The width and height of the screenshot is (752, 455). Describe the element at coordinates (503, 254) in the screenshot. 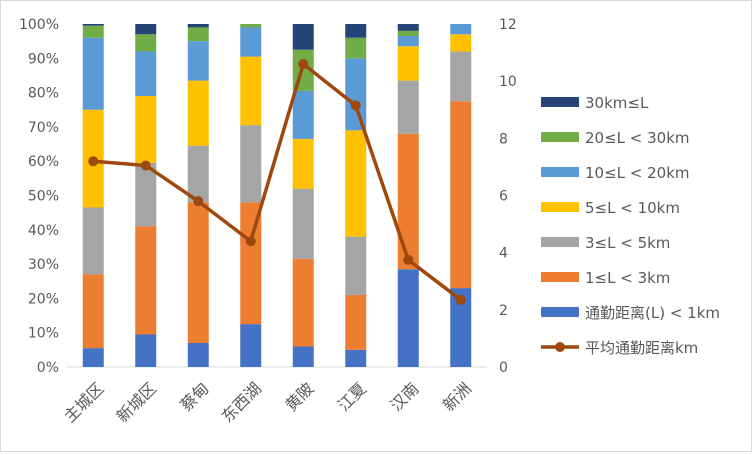

I see `y-right-tick-label: 4` at that location.